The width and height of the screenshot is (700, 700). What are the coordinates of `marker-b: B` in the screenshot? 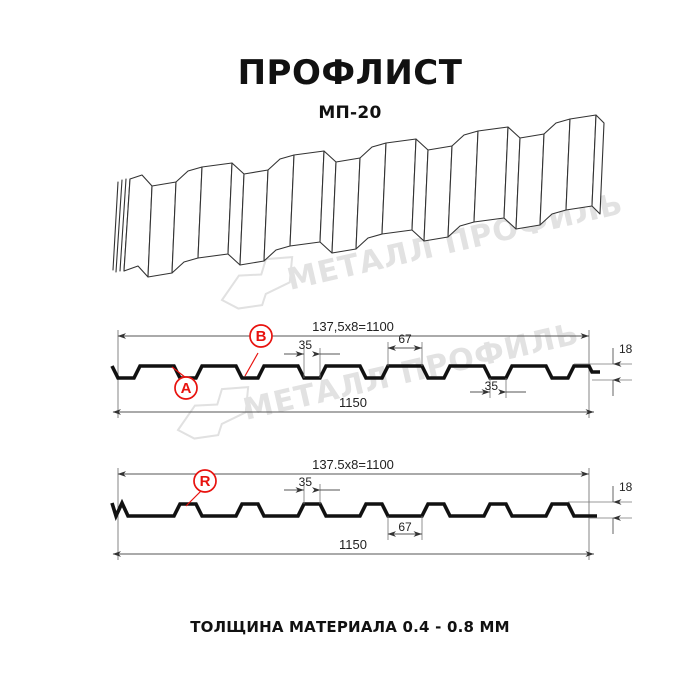 It's located at (258, 350).